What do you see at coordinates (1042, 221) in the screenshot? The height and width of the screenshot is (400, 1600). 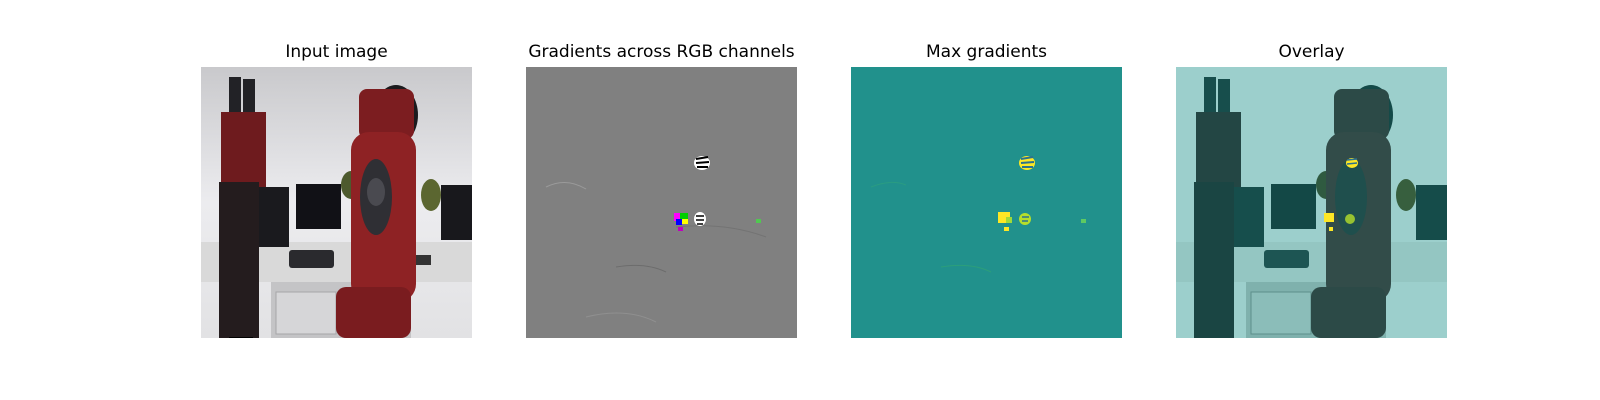 I see `lower-max-hotspot` at bounding box center [1042, 221].